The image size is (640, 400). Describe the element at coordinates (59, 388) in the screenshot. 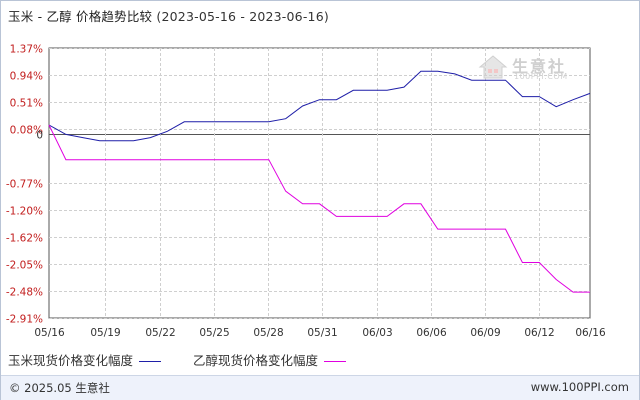

I see `footer-copyright: © 2025.05 生意社` at that location.